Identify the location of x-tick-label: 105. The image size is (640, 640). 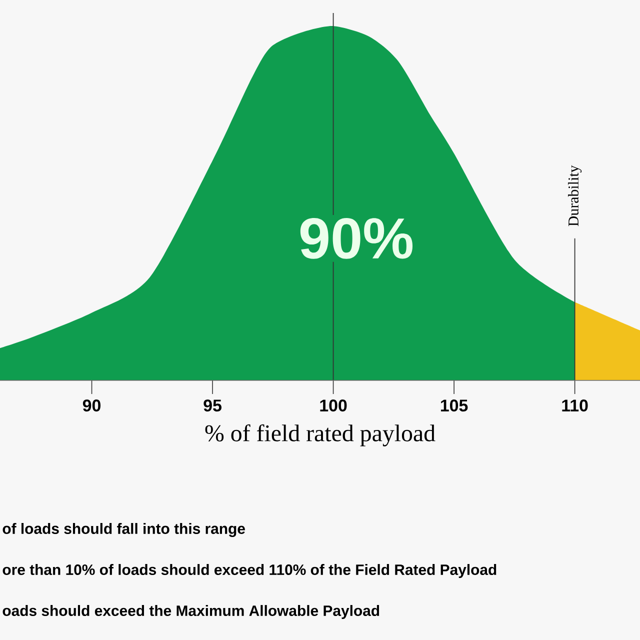
(454, 406).